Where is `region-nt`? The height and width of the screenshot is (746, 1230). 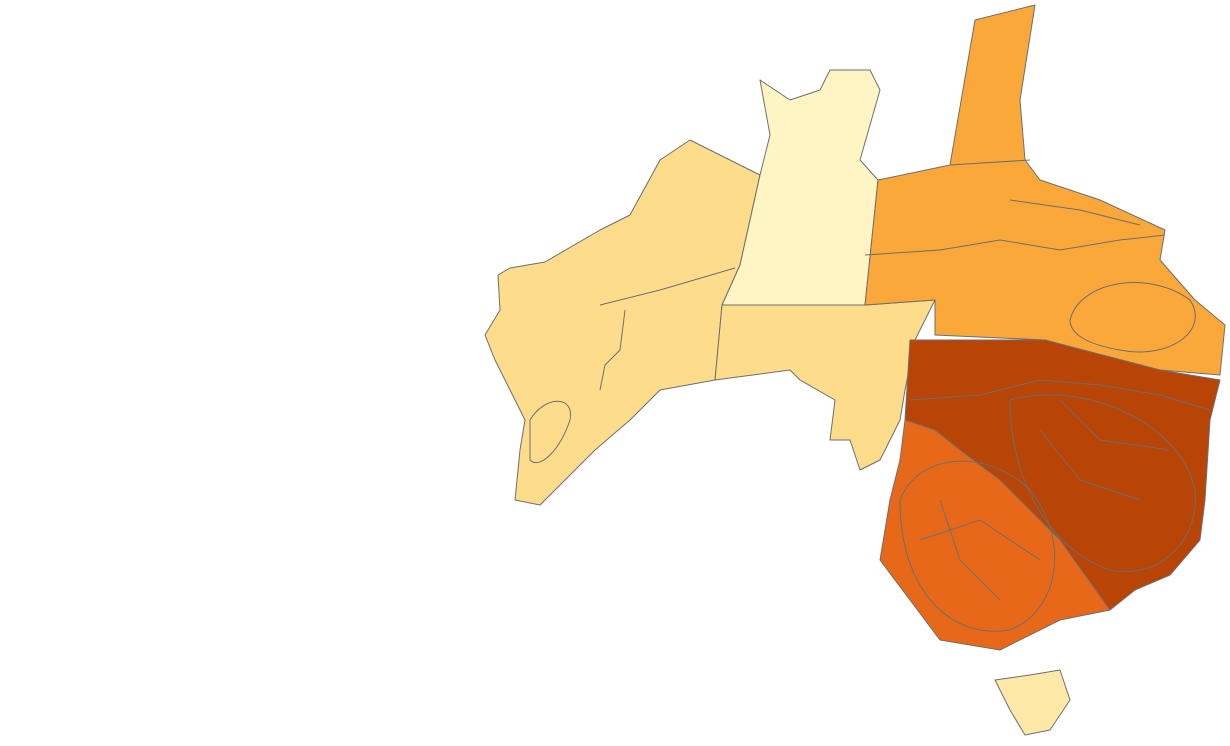
region-nt is located at coordinates (801, 187).